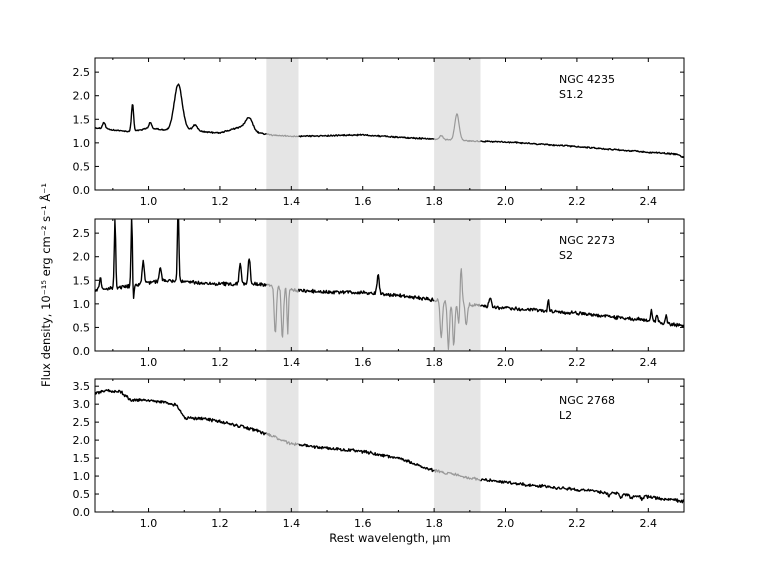  Describe the element at coordinates (587, 79) in the screenshot. I see `object-name: NGC 4235` at that location.